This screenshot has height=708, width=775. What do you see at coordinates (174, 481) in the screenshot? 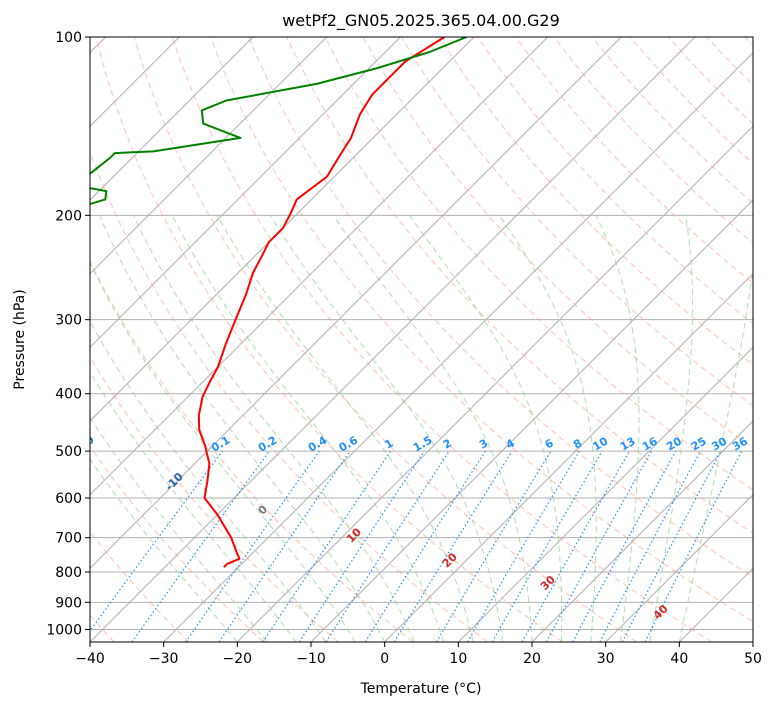
I see `dry-adiabat-label: -10` at bounding box center [174, 481].